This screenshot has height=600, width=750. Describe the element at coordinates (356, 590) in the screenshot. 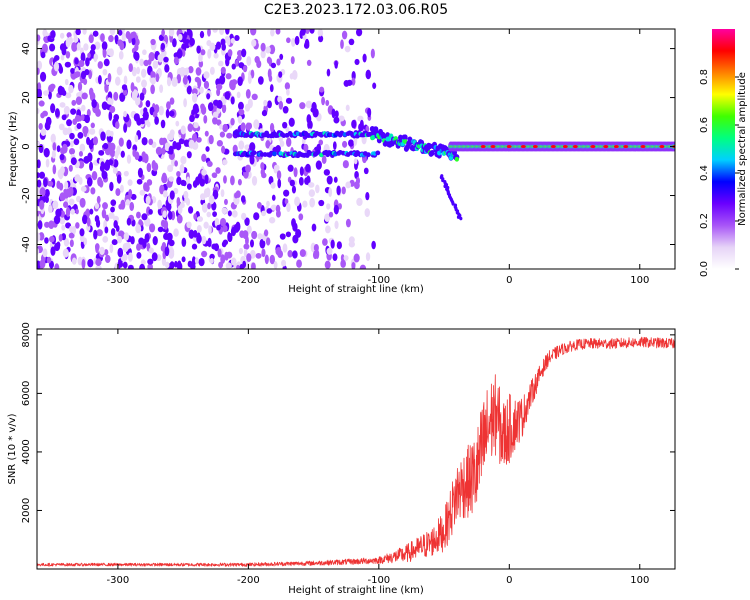

I see `snr-x-axis-label: Height of straight line (km)` at that location.